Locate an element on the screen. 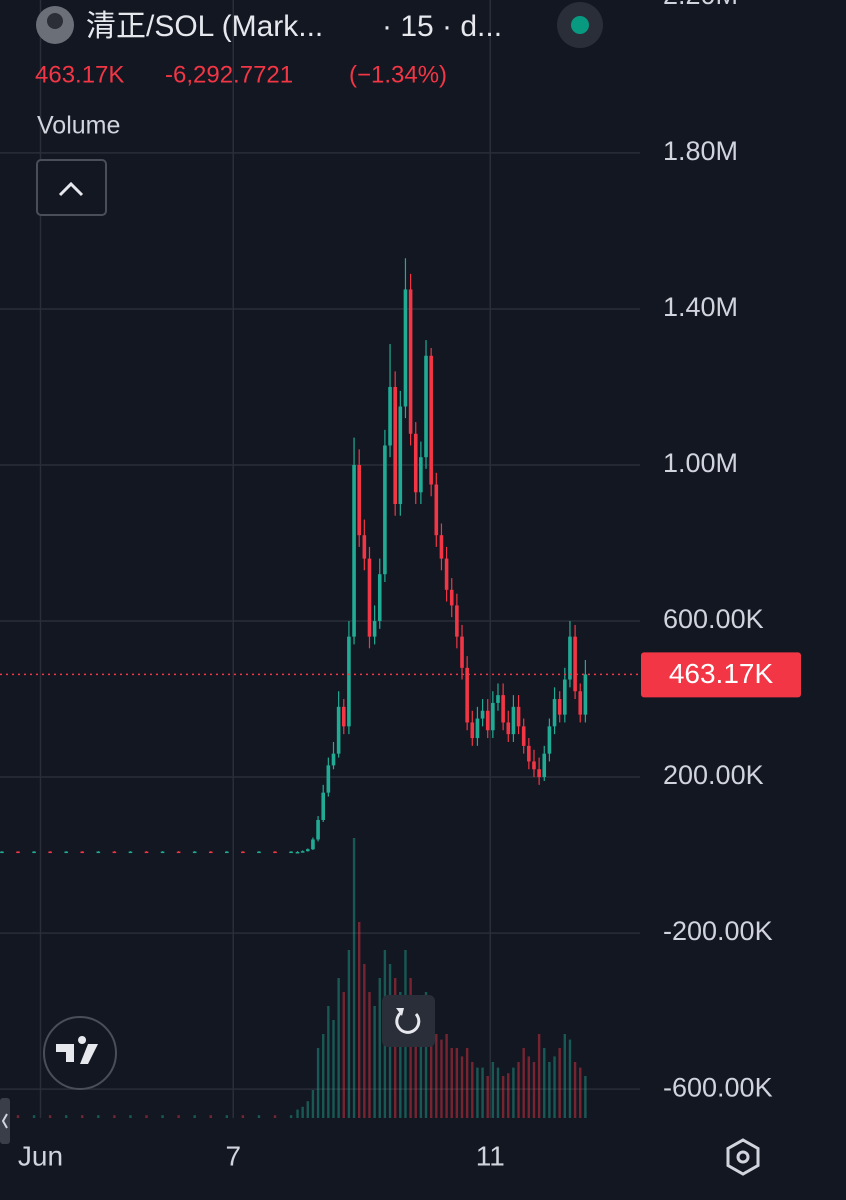 The width and height of the screenshot is (846, 1200). collapse-button is located at coordinates (71, 187).